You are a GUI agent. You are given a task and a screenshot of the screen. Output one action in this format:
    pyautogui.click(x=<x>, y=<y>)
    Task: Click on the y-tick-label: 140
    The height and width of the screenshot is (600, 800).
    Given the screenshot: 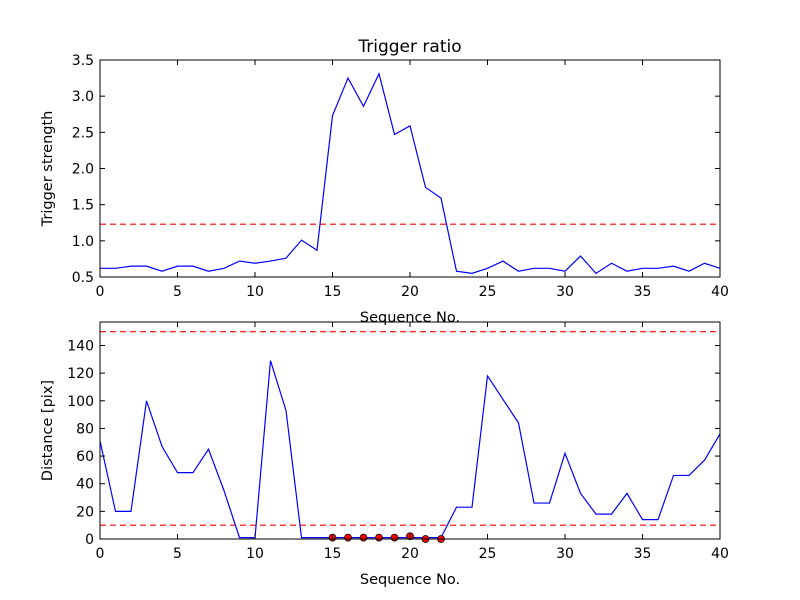 What is the action you would take?
    pyautogui.click(x=80, y=346)
    